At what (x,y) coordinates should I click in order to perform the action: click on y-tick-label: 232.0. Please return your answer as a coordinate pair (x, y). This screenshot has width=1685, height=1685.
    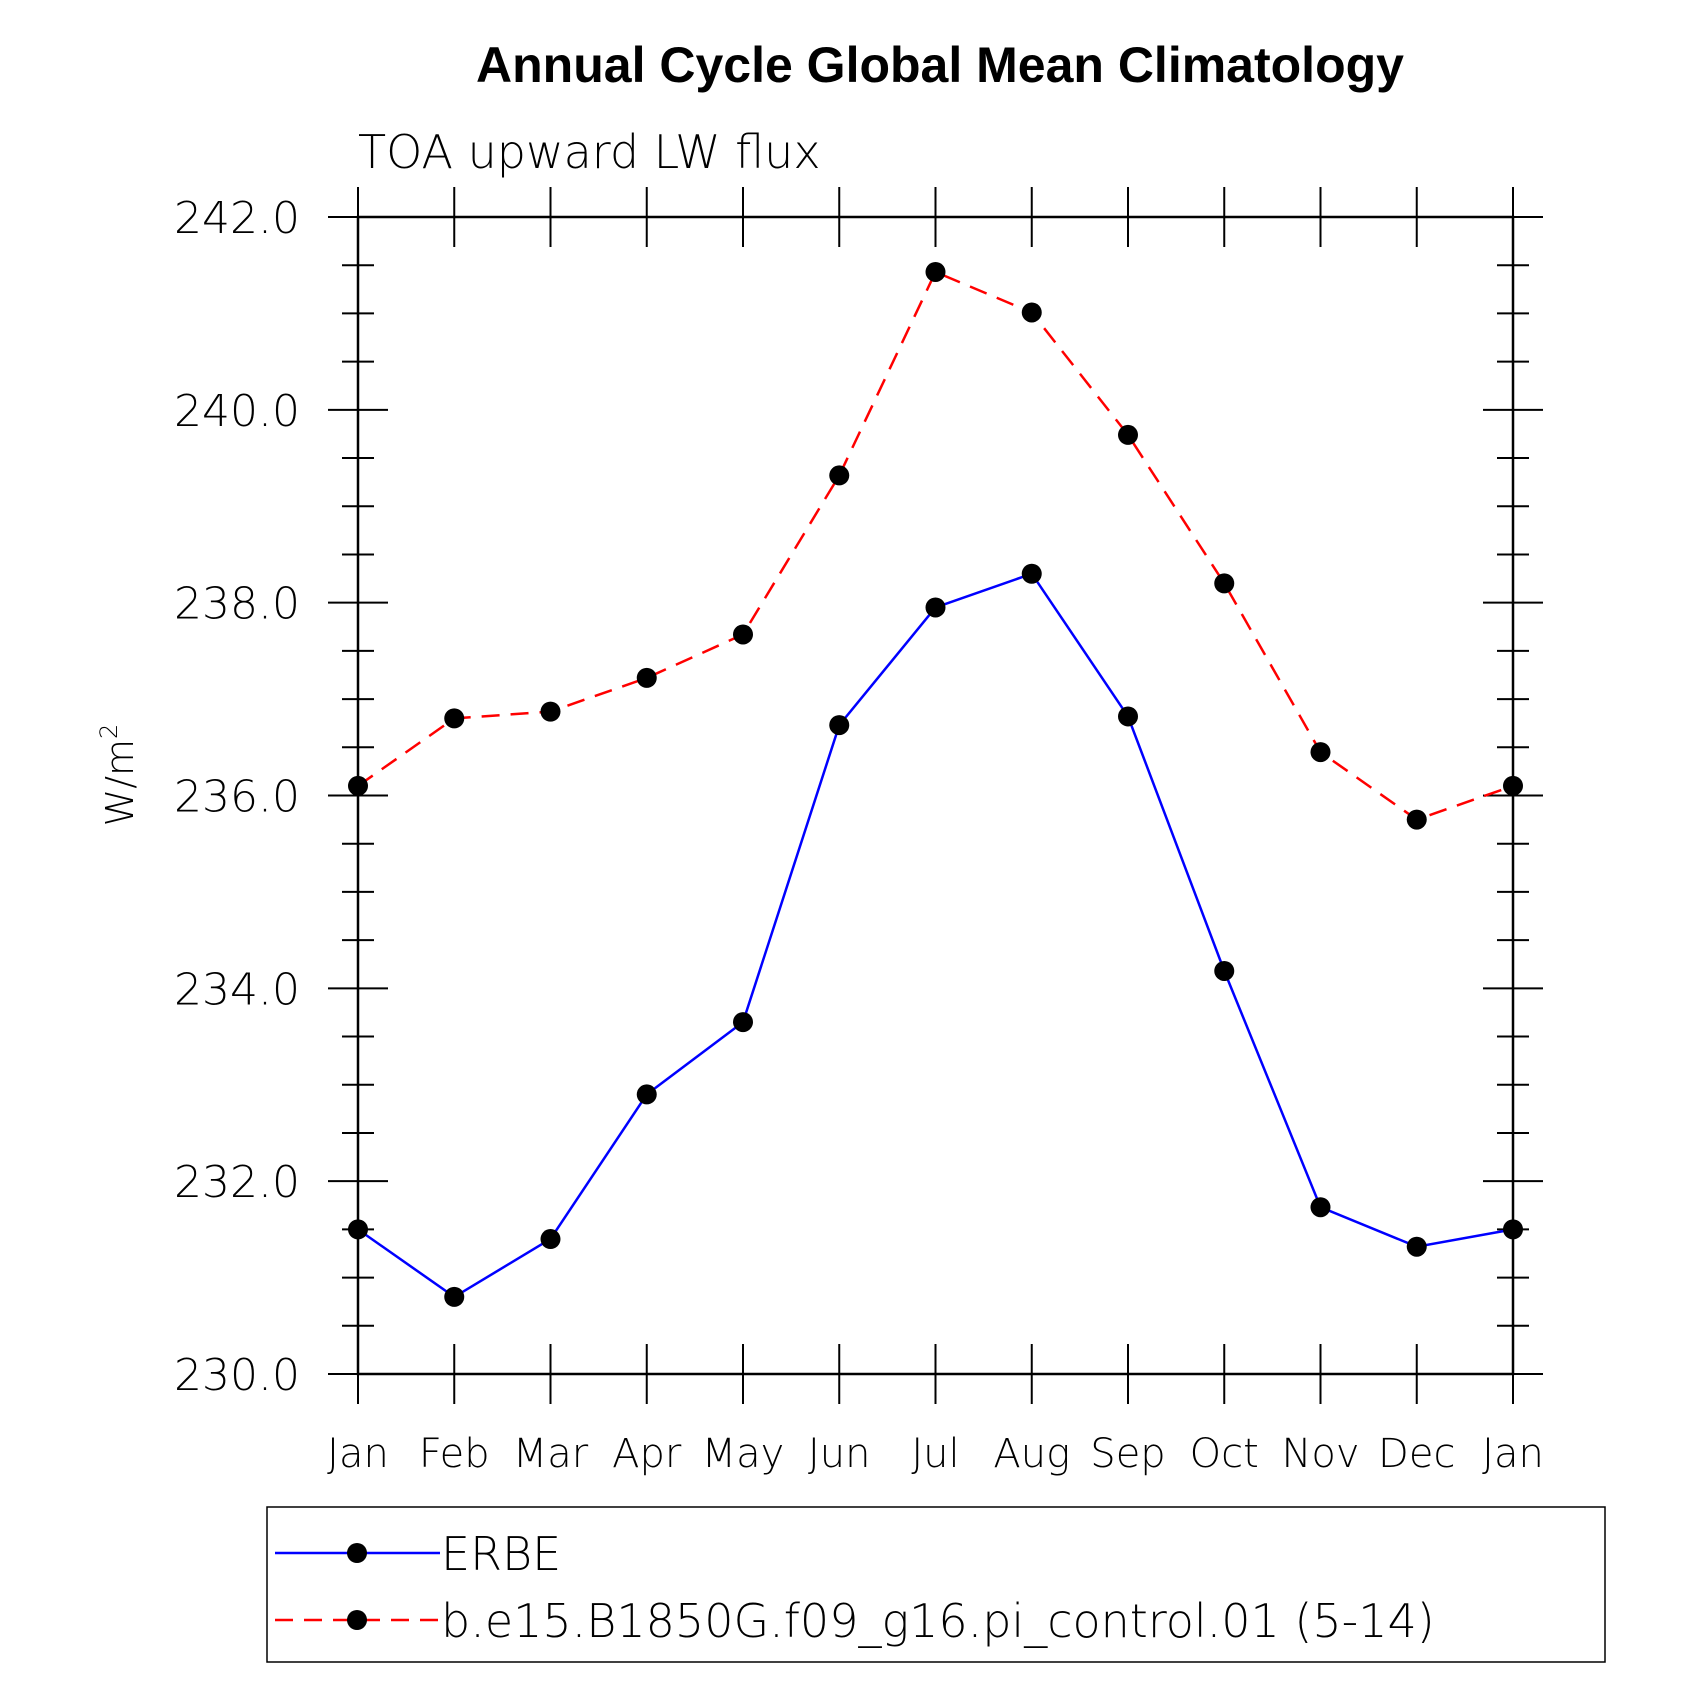
    Looking at the image, I should click on (237, 1182).